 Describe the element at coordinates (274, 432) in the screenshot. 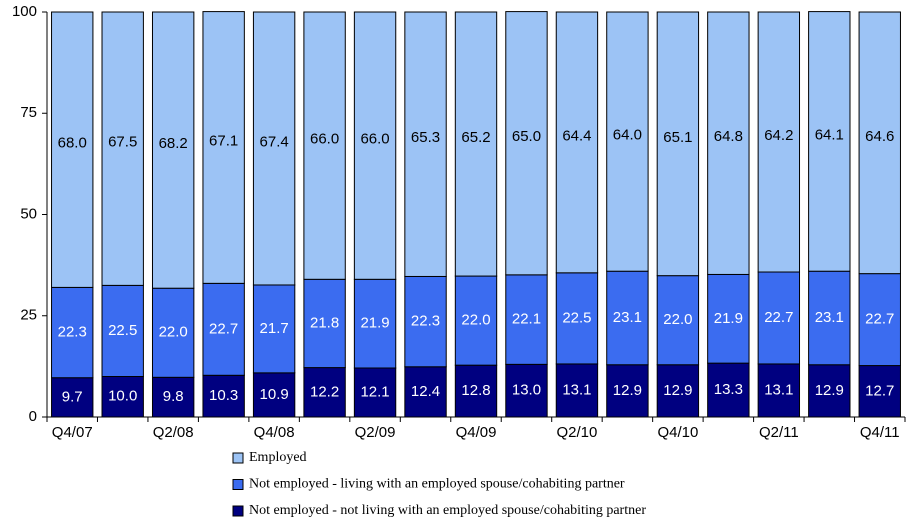

I see `x-tick-label: Q4/08` at that location.